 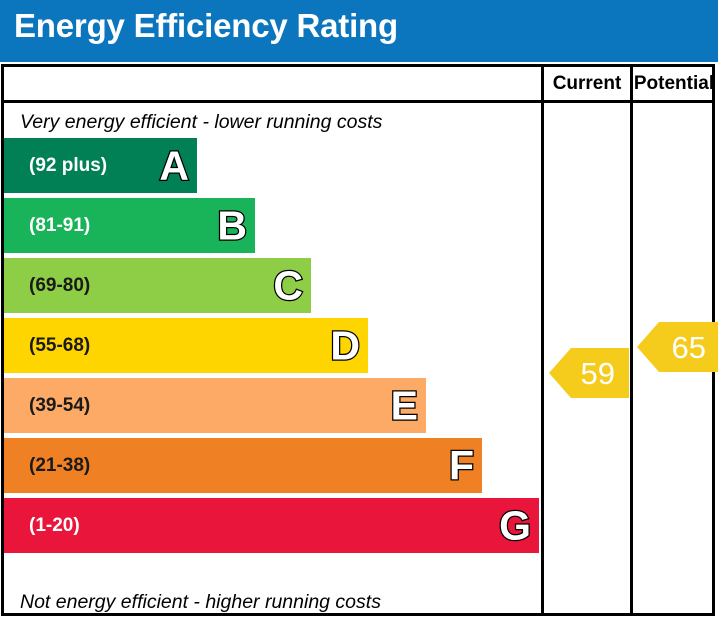 What do you see at coordinates (68, 165) in the screenshot?
I see `rating-band-a-range: (92 plus)` at bounding box center [68, 165].